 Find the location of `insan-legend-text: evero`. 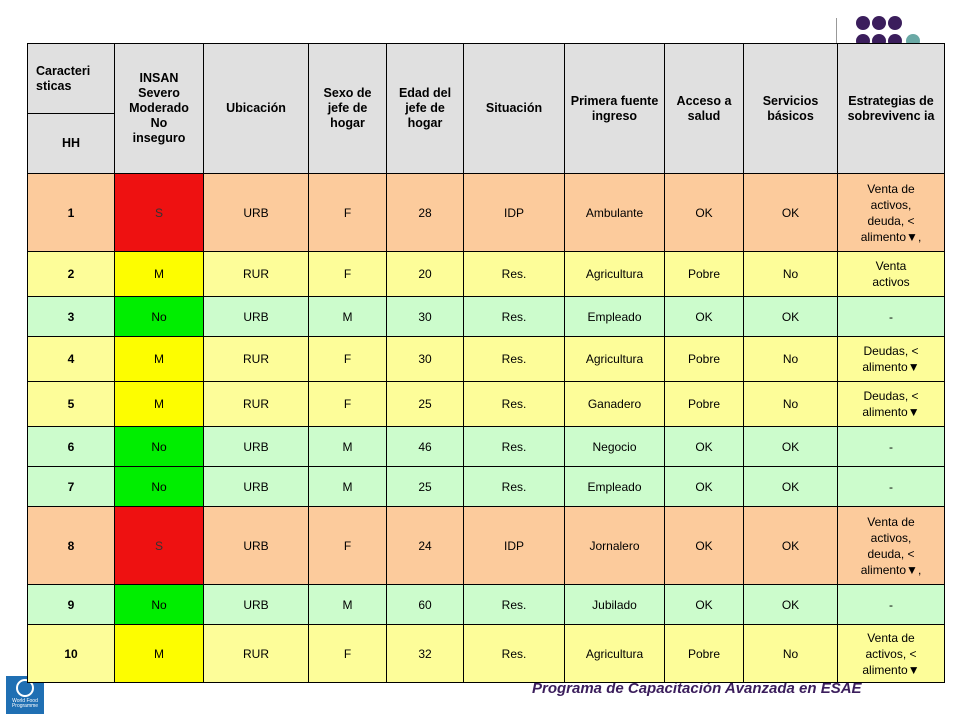

insan-legend-text: evero is located at coordinates (163, 93).